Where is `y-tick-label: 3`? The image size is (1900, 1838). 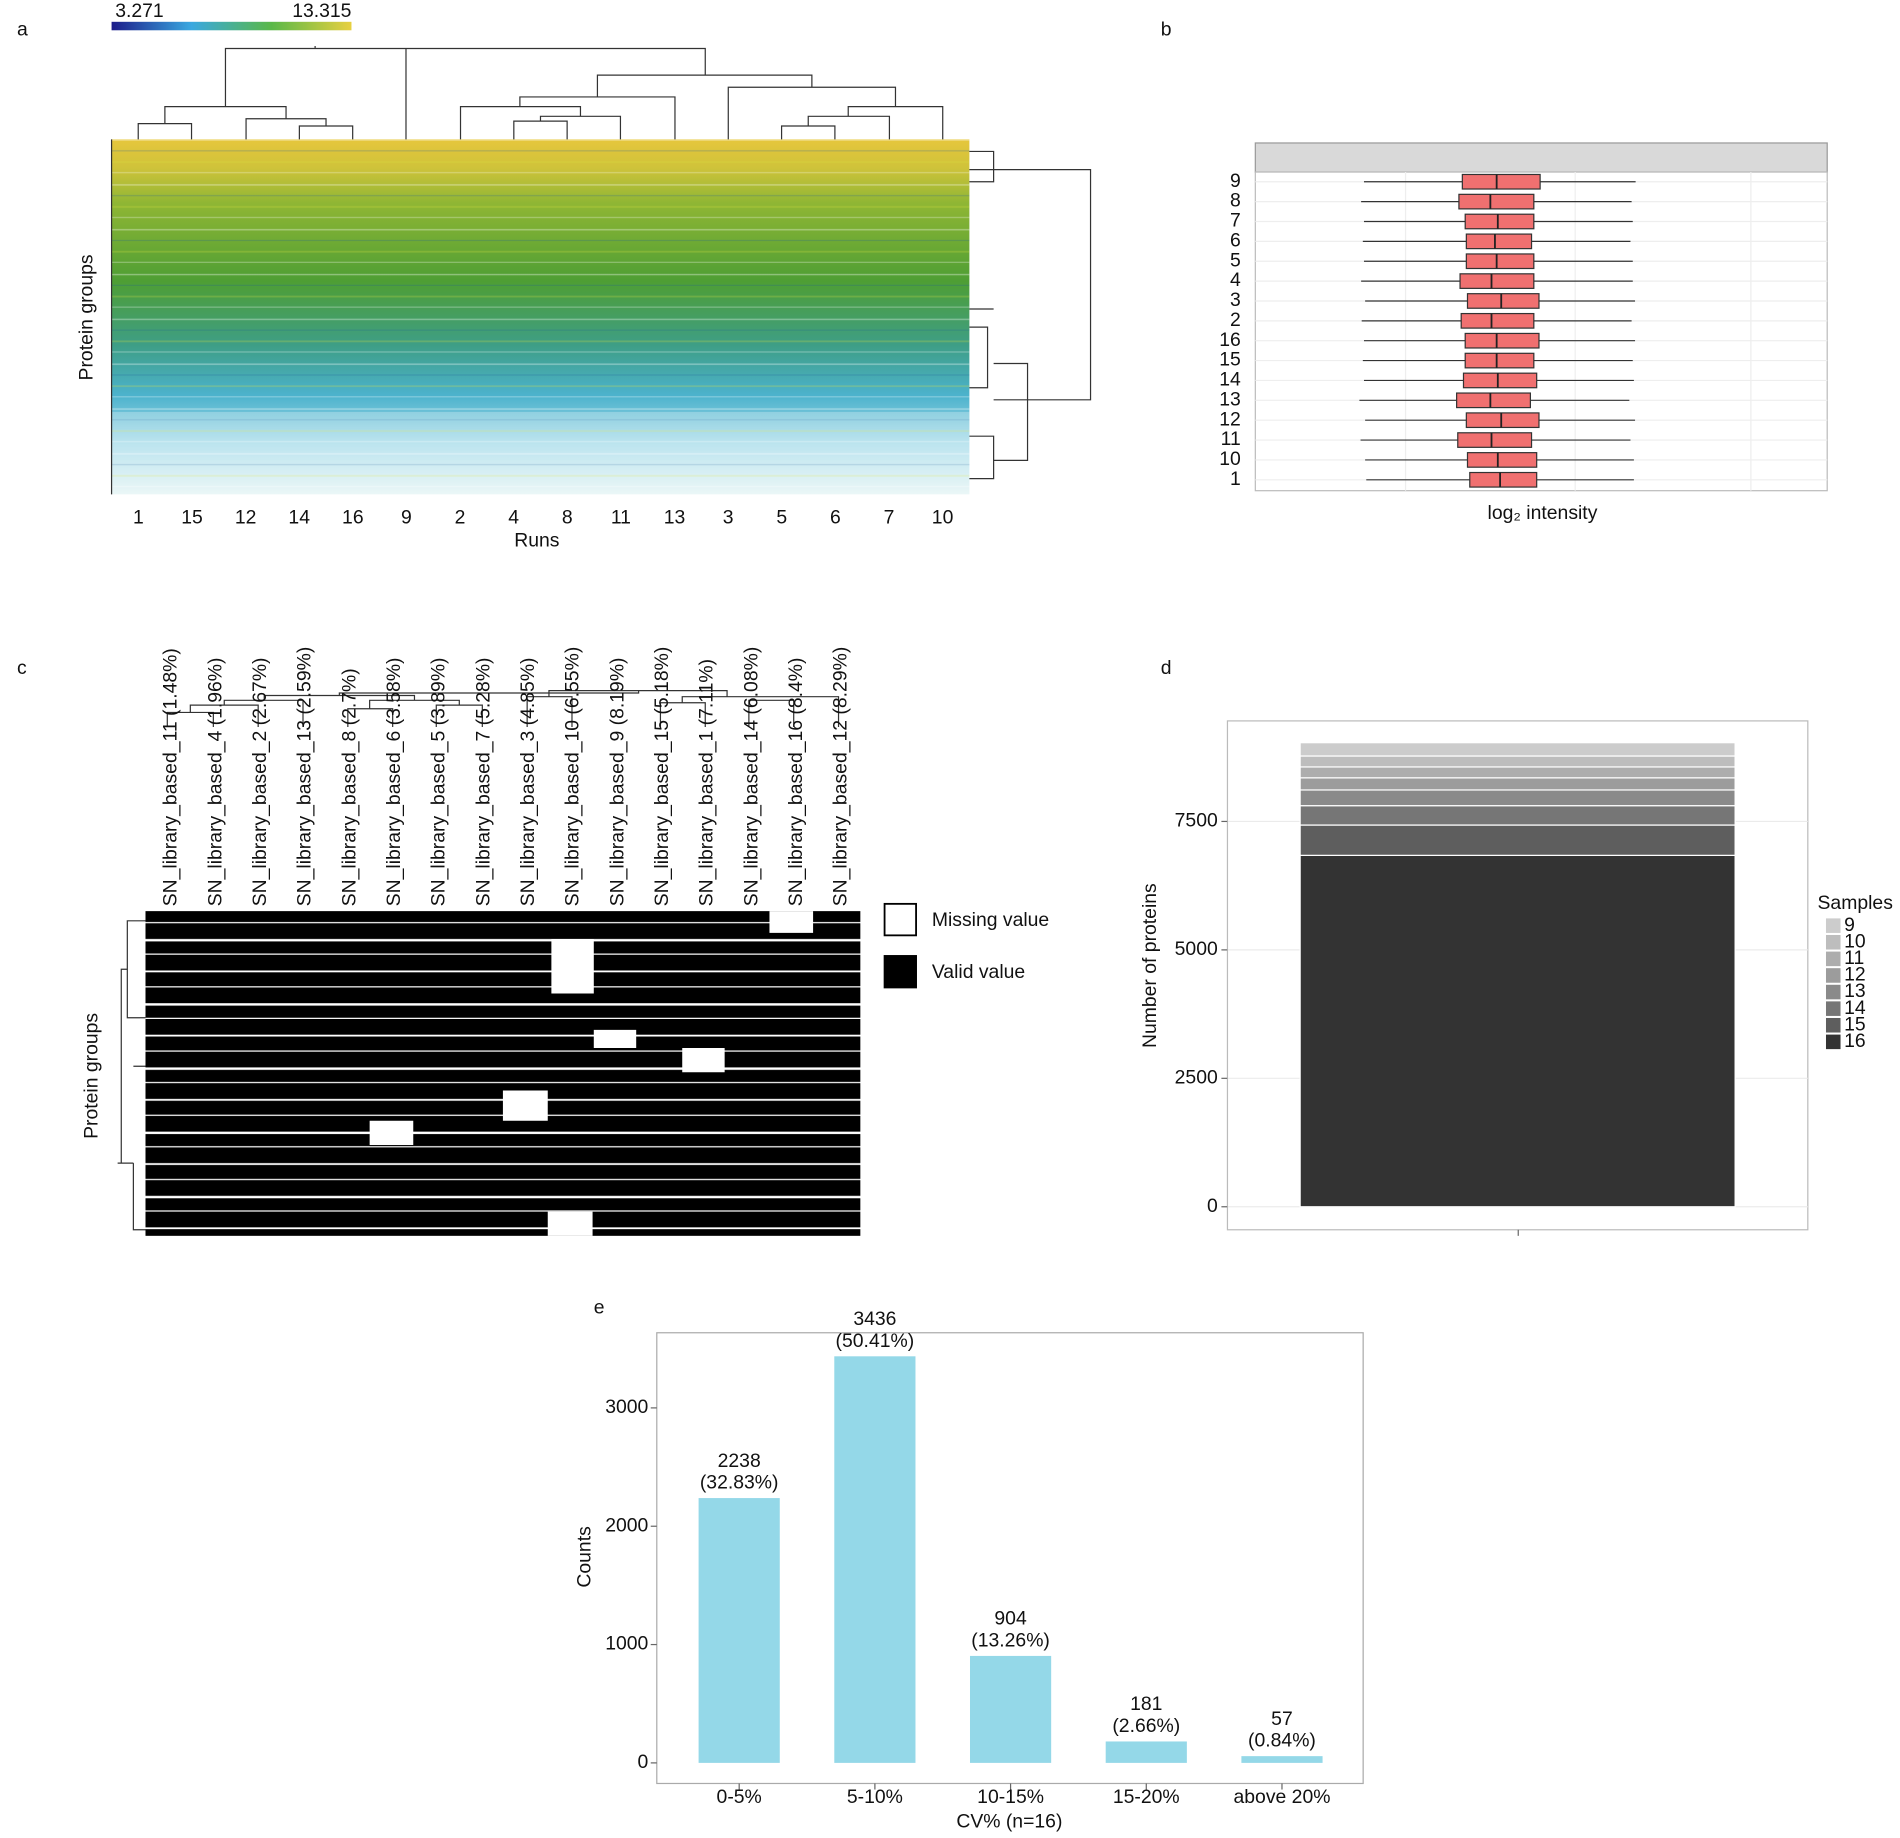
y-tick-label: 3 is located at coordinates (1235, 300).